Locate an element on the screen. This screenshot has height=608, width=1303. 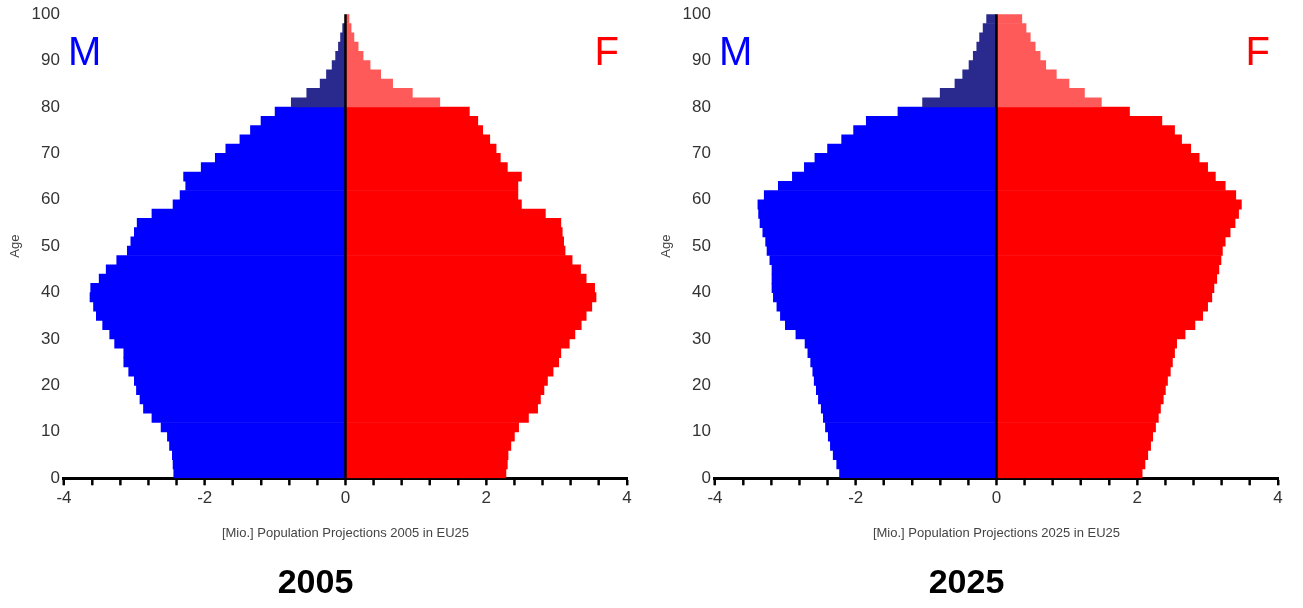
text: 2025 is located at coordinates (966, 580).